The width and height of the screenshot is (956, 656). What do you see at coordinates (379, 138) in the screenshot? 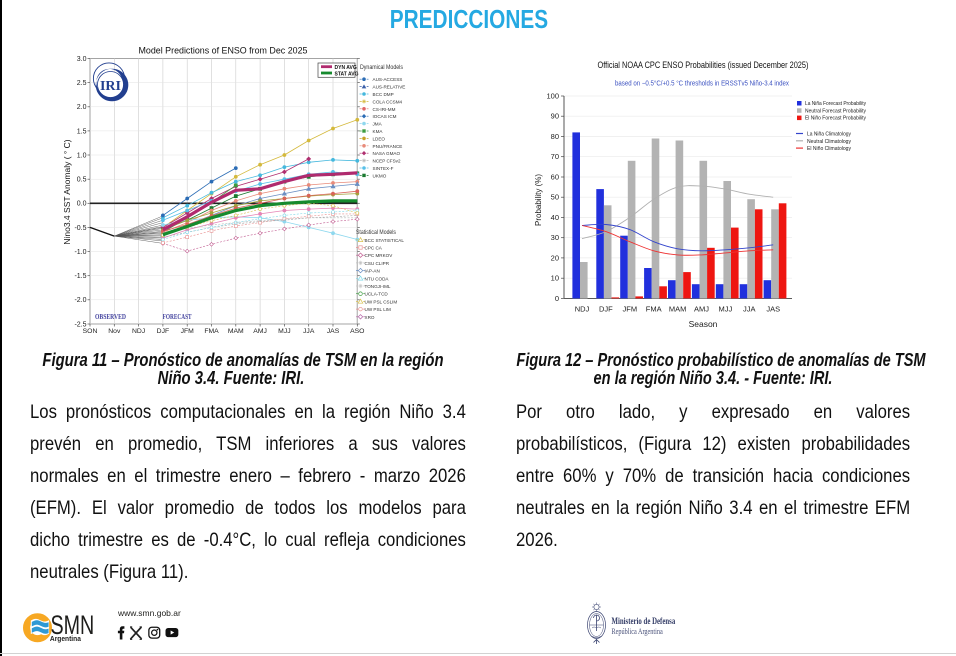
I see `svg-text: LDEO` at bounding box center [379, 138].